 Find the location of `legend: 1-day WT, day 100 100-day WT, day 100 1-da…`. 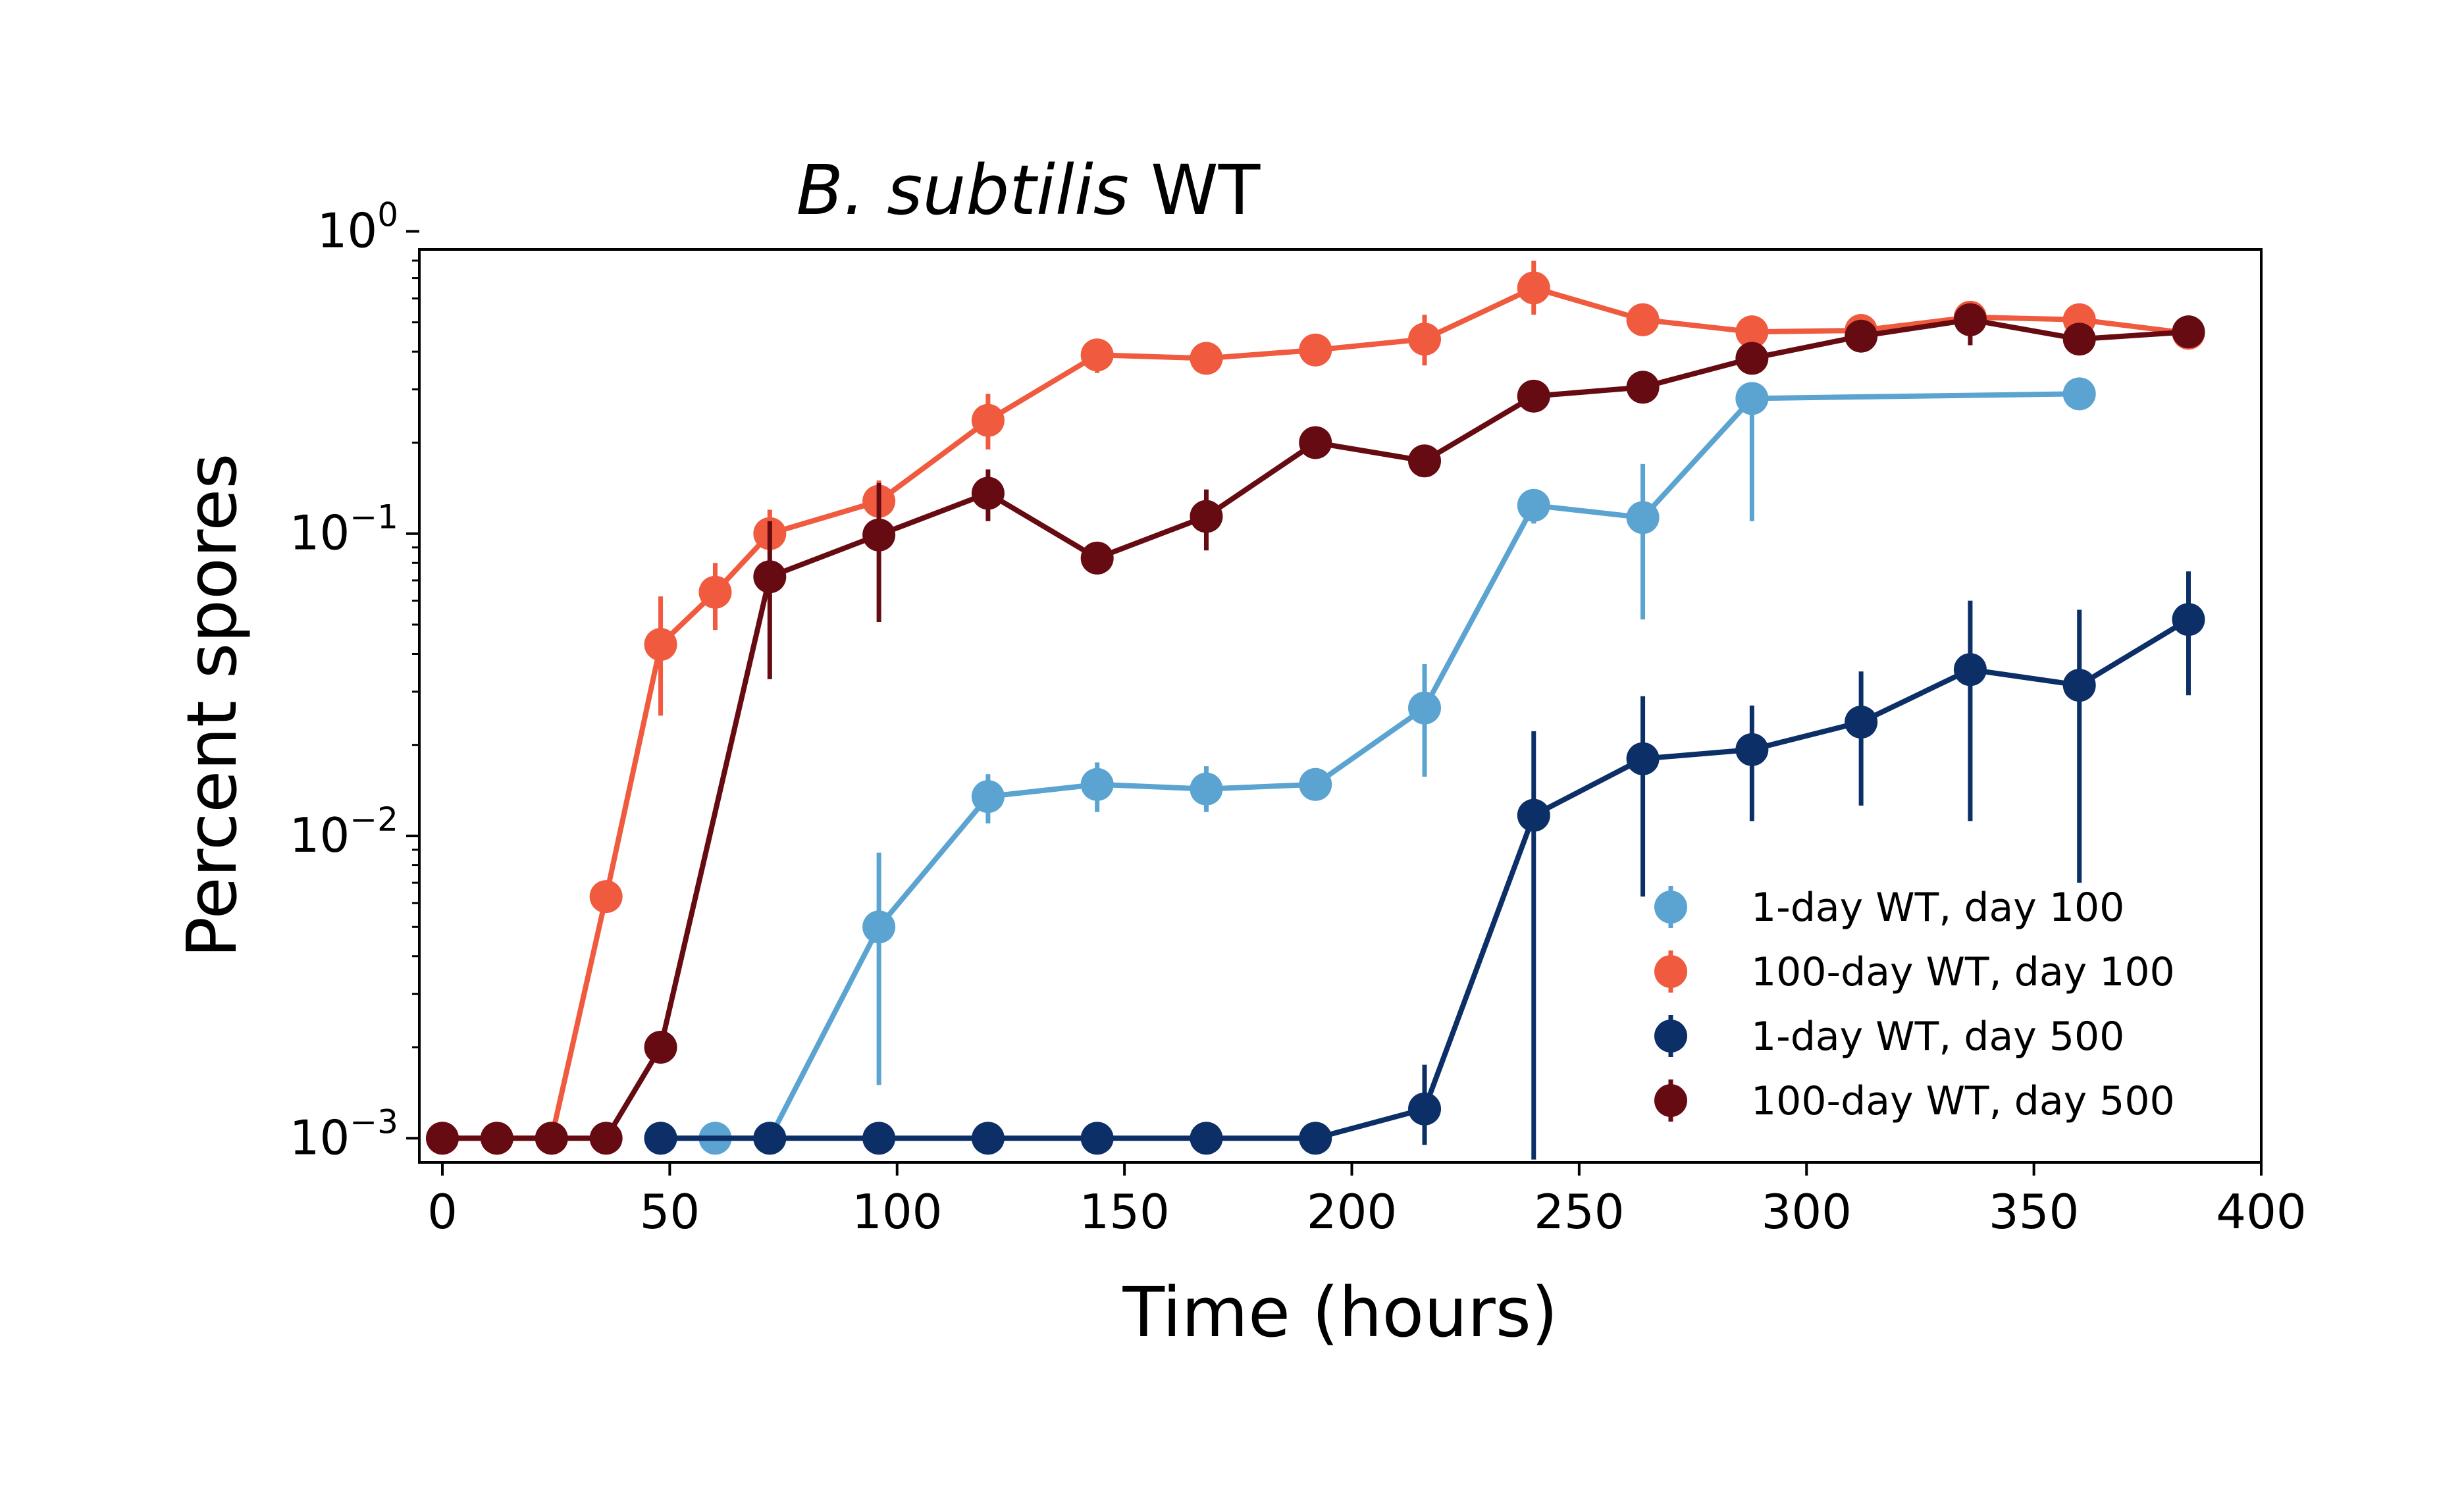

legend: 1-day WT, day 100 100-day WT, day 100 1-da… is located at coordinates (1915, 1004).